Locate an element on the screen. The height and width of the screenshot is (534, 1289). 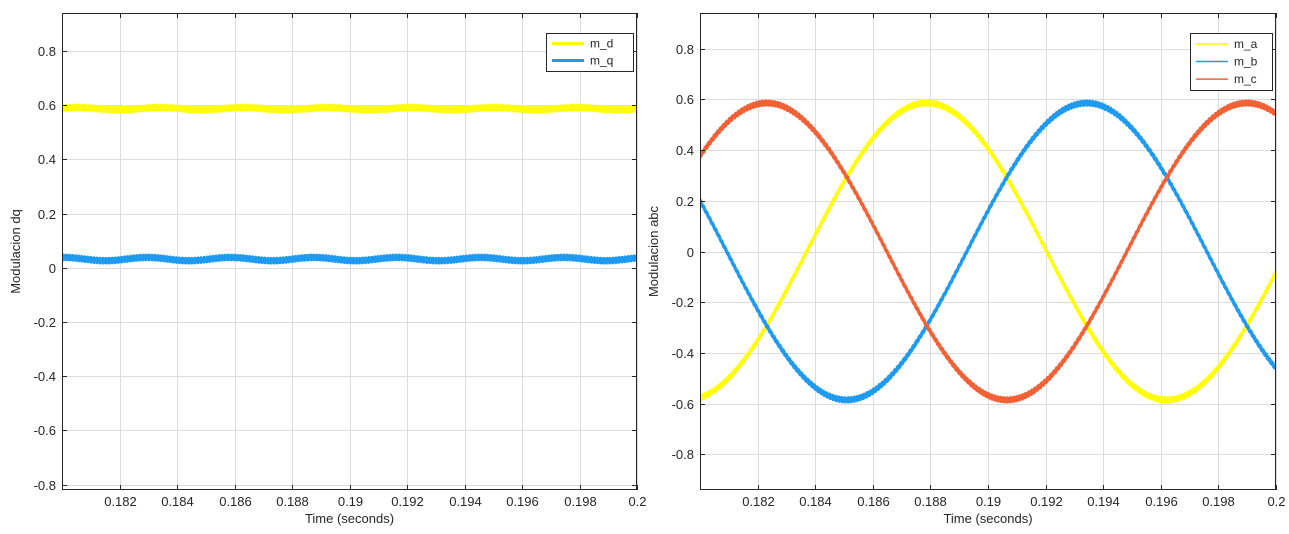
legend: m_d m_q is located at coordinates (590, 52).